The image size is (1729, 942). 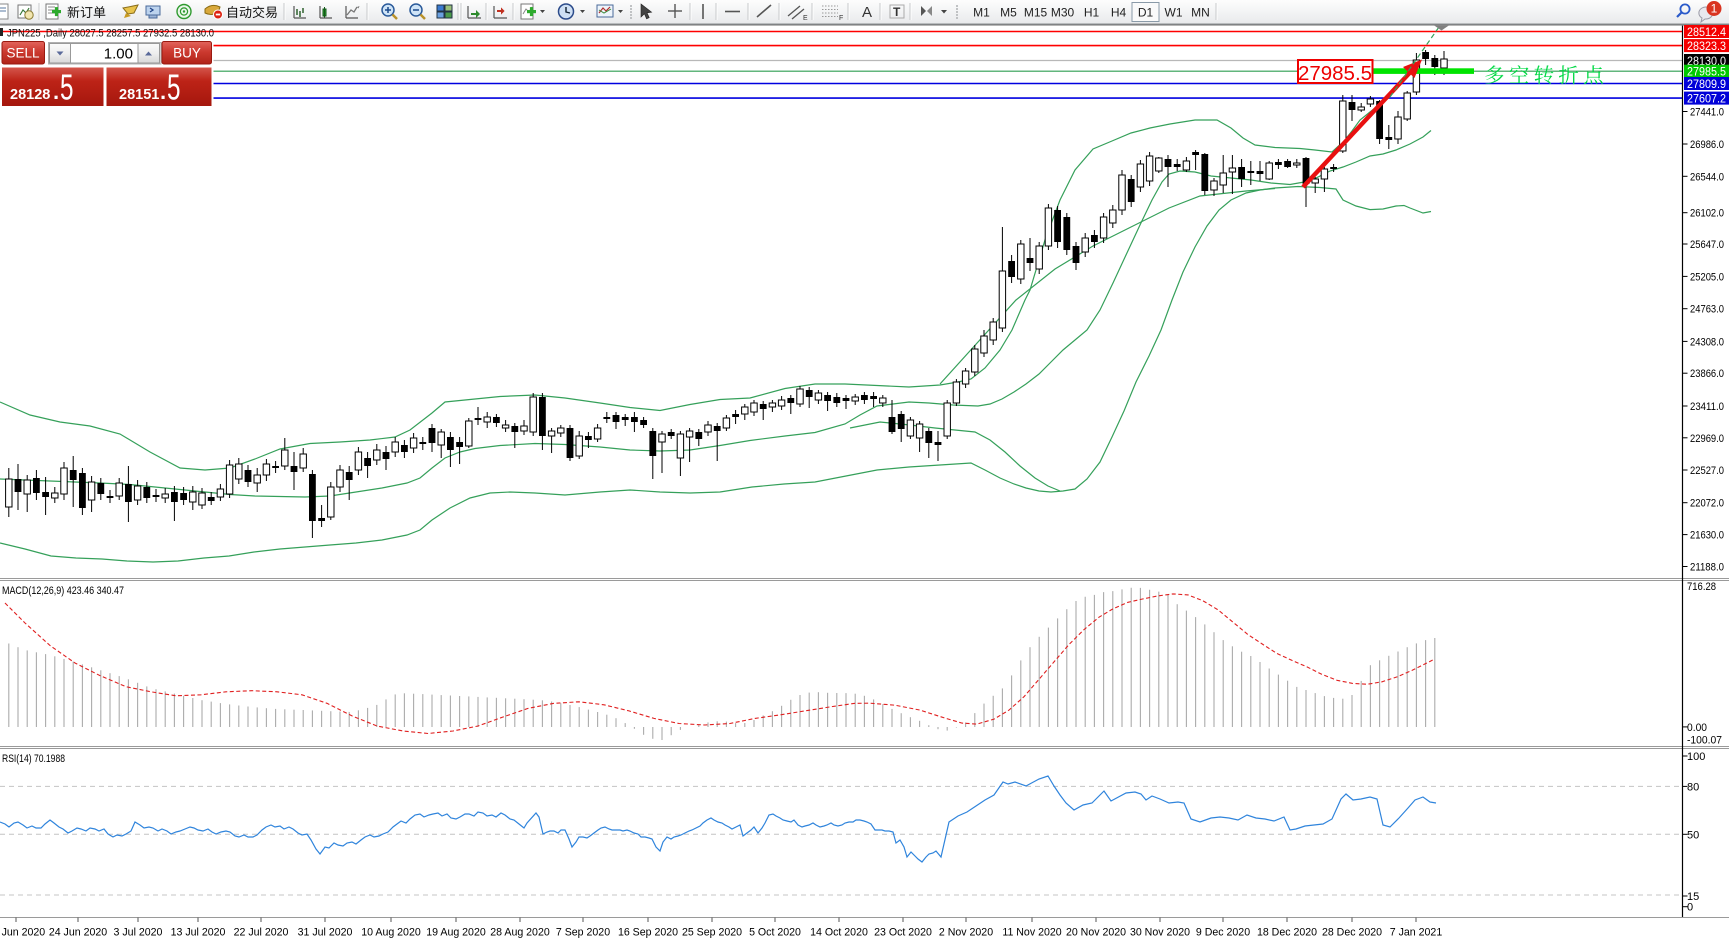 What do you see at coordinates (1707, 177) in the screenshot?
I see `svg-text: 26544.0` at bounding box center [1707, 177].